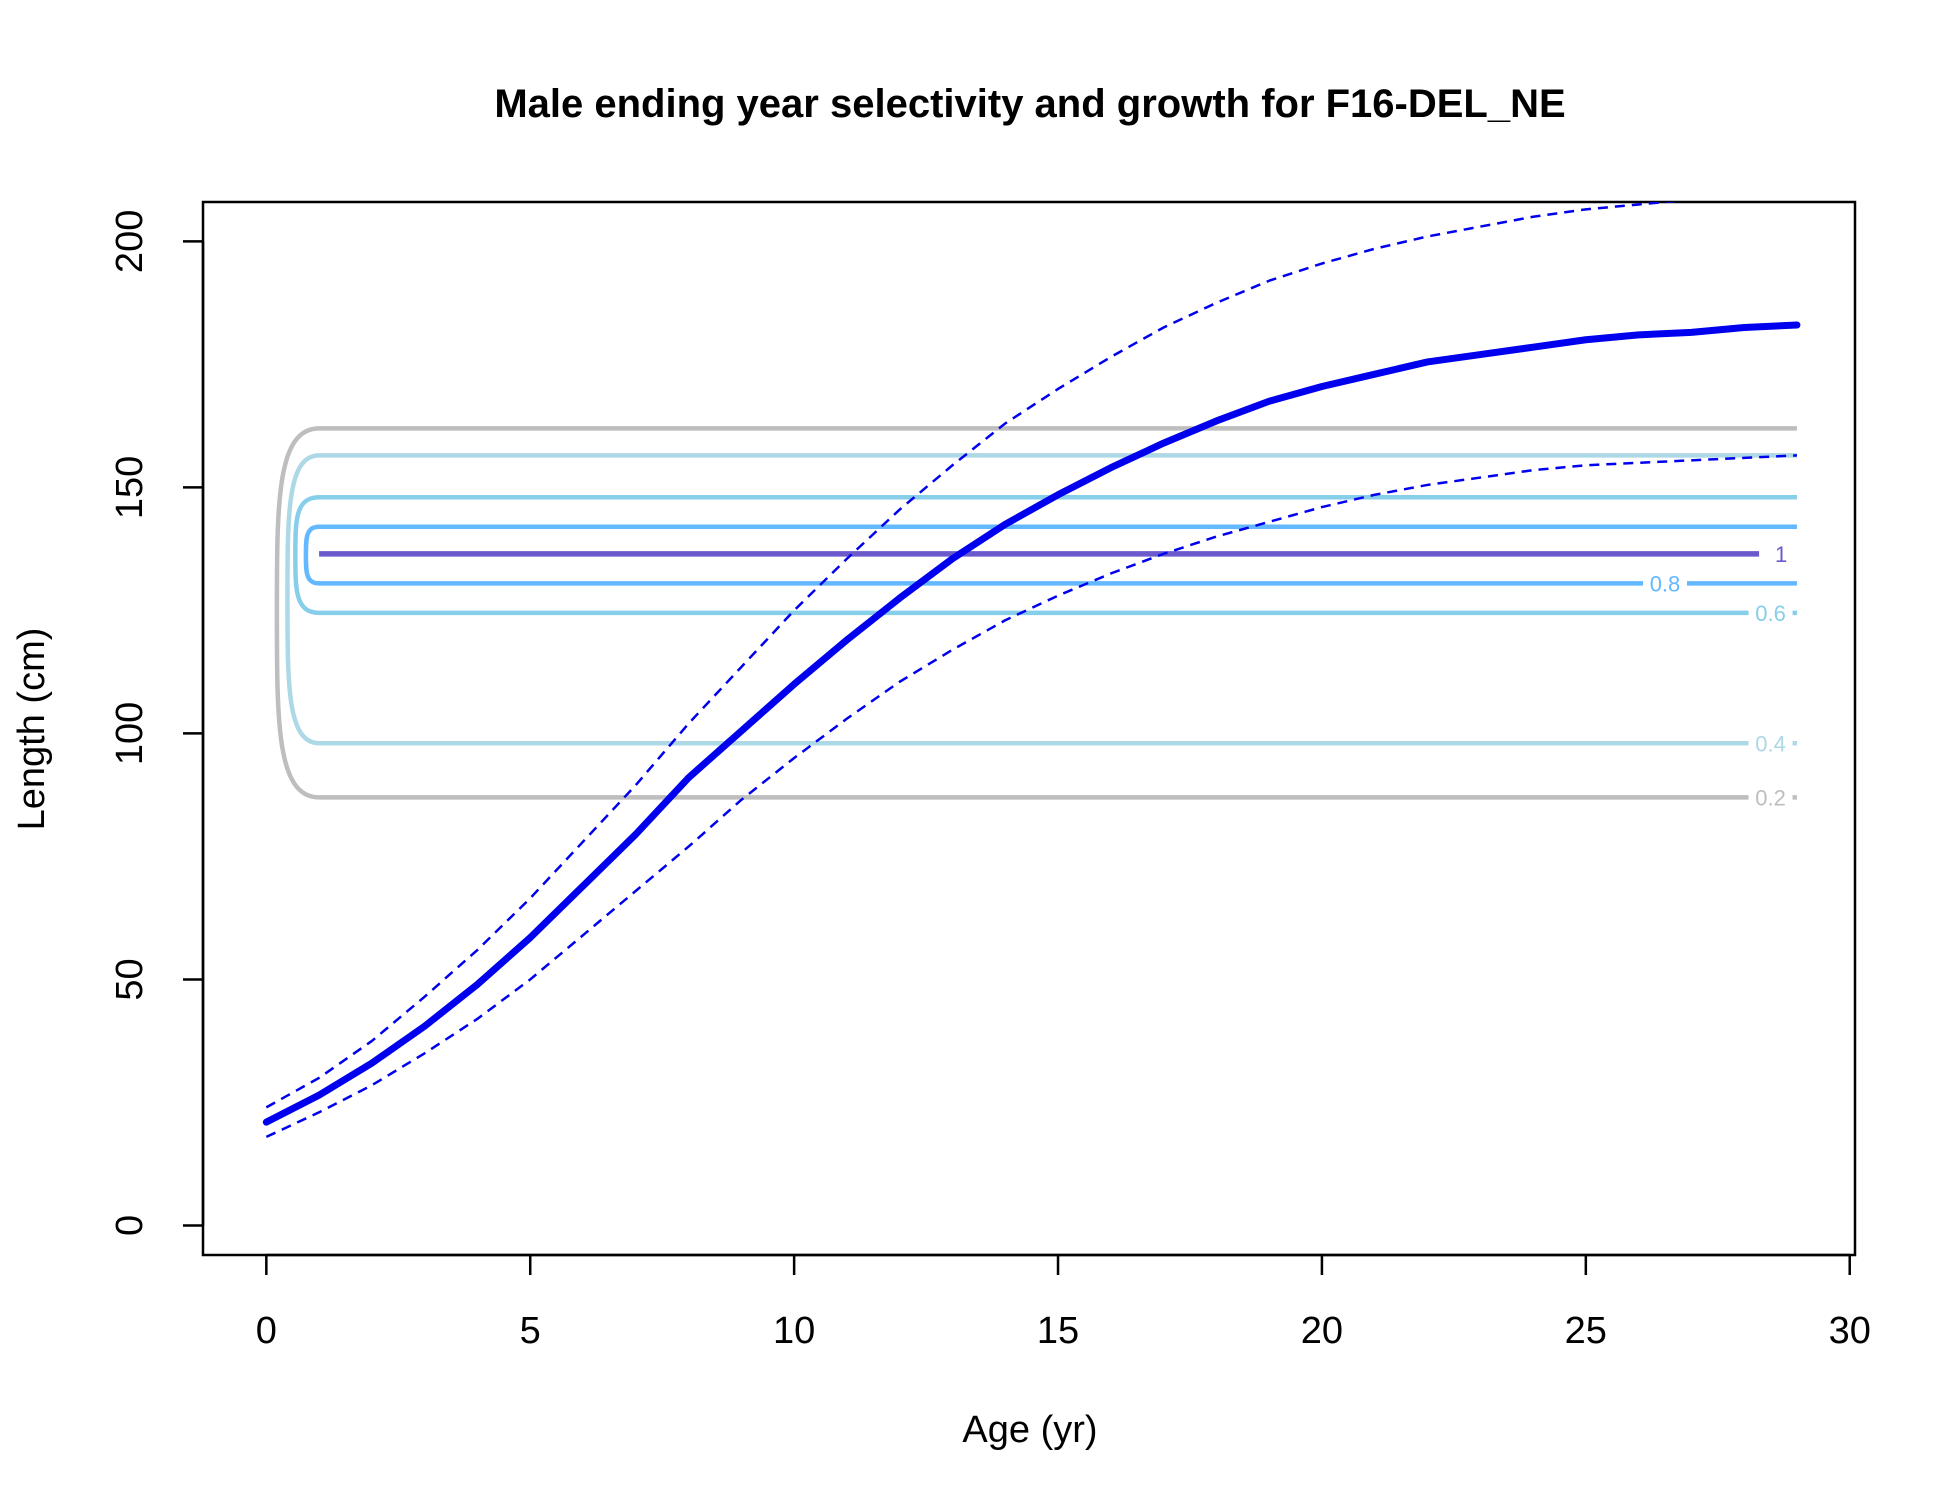  I want to click on x-axis-label: Age (yr), so click(1029, 1430).